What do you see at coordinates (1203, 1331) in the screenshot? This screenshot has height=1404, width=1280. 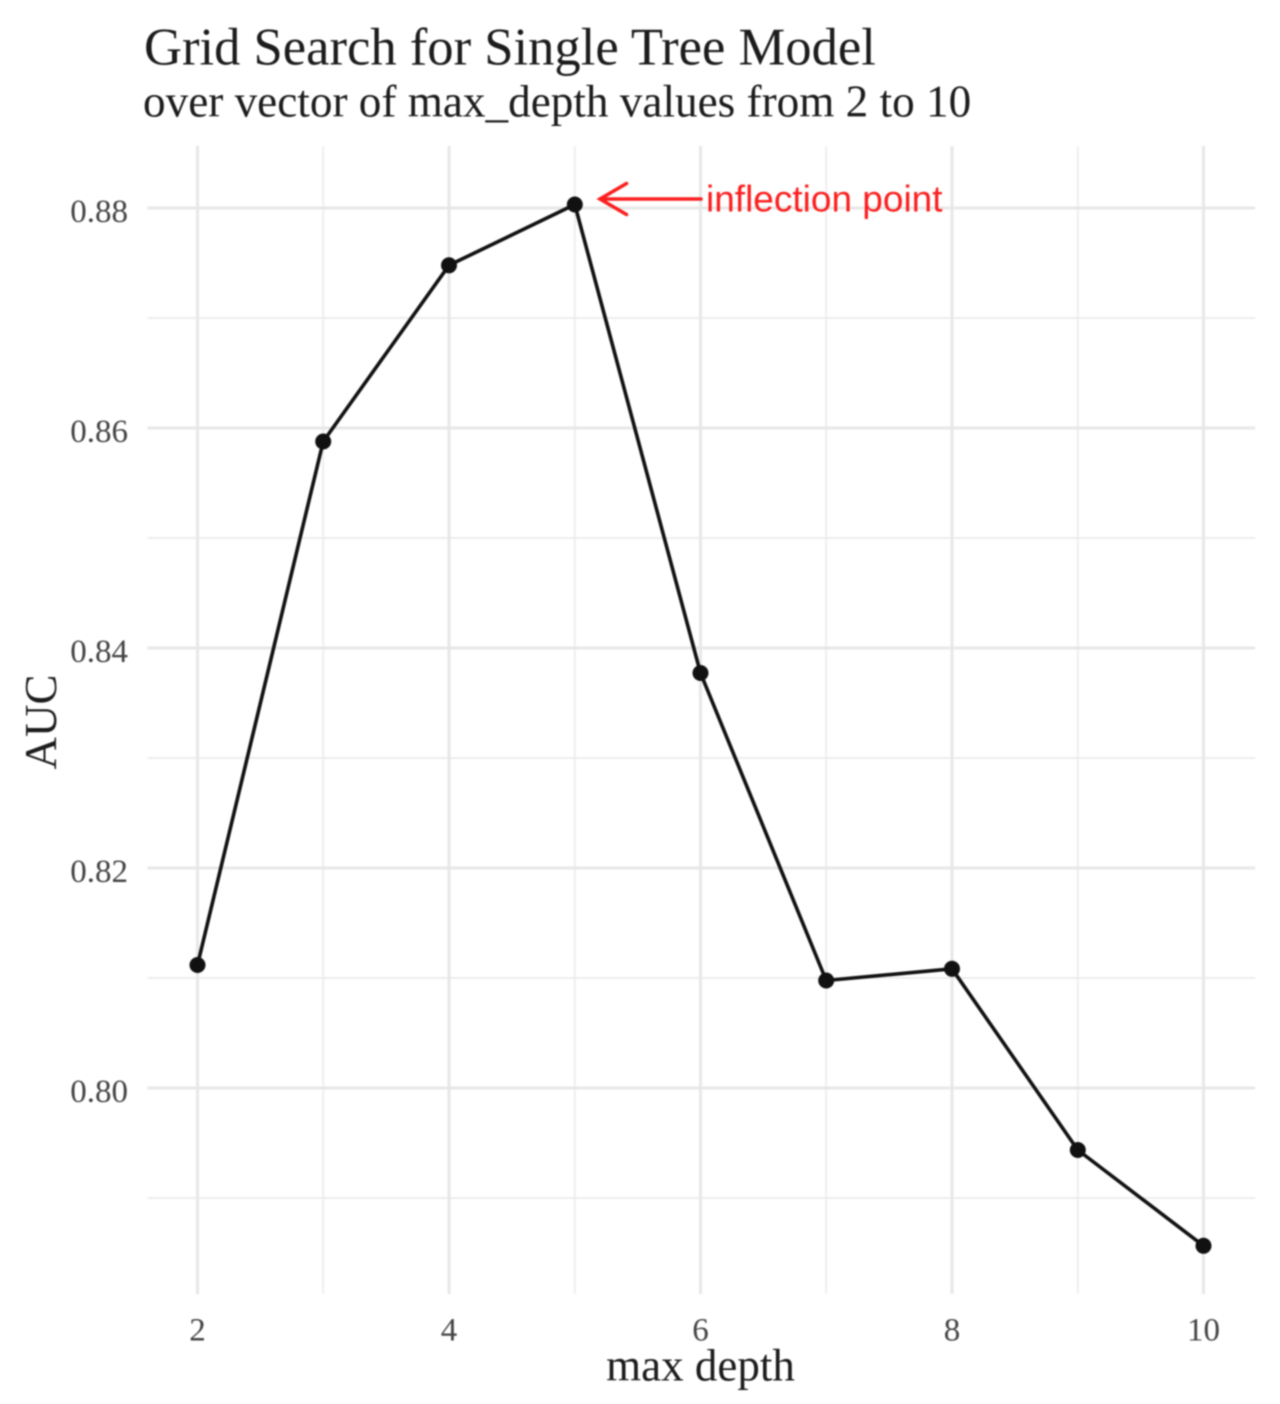 I see `svg-text: 10` at bounding box center [1203, 1331].